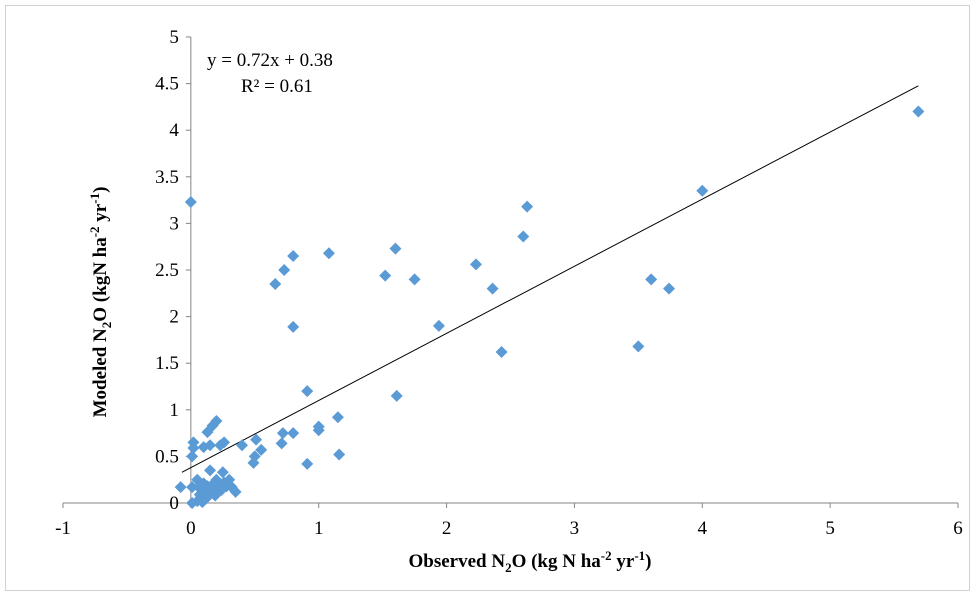 Image resolution: width=976 pixels, height=597 pixels. What do you see at coordinates (270, 60) in the screenshot?
I see `trendline-equation: y = 0.72x + 0.38` at bounding box center [270, 60].